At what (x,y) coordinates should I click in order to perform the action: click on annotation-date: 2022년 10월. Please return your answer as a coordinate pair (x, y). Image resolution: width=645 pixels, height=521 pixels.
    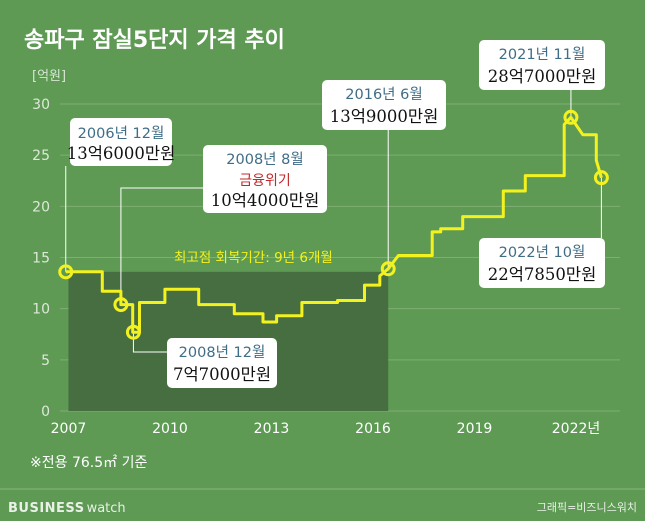
    Looking at the image, I should click on (542, 252).